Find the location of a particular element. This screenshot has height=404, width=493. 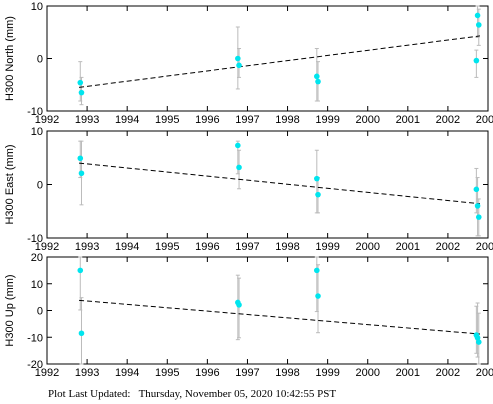

footer-label: Plot Last Updated: is located at coordinates (89, 394).